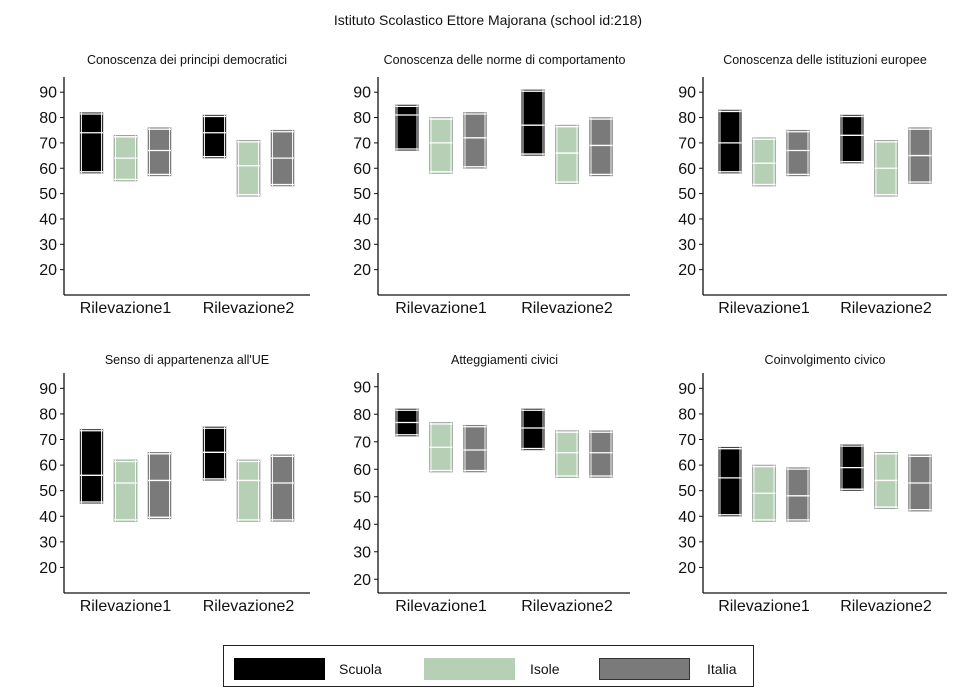 This screenshot has height=689, width=976. What do you see at coordinates (687, 389) in the screenshot?
I see `panel-6-ytick-label-90: 90` at bounding box center [687, 389].